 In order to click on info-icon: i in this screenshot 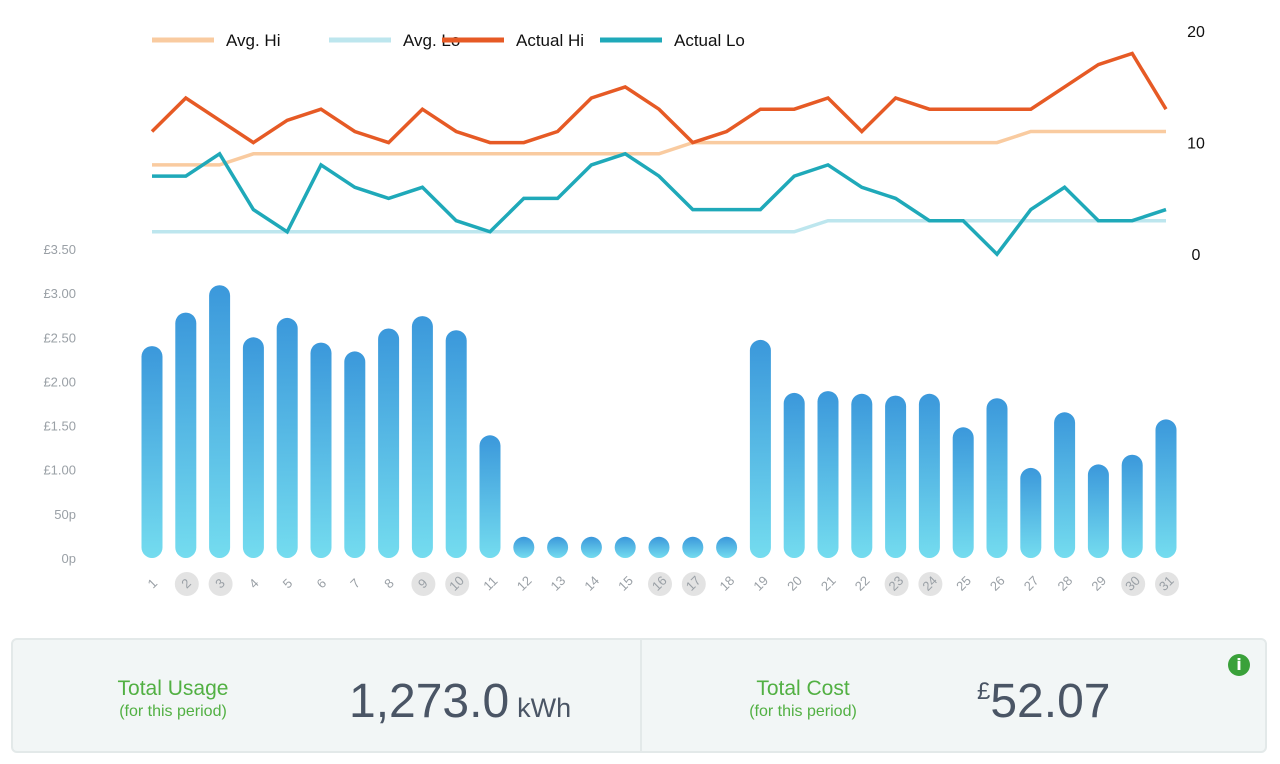, I will do `click(1239, 665)`.